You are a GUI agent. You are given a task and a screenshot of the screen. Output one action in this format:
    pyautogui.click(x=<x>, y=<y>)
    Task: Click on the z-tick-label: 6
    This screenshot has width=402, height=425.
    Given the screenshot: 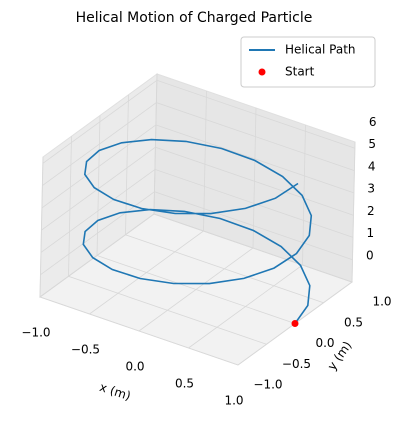 What is the action you would take?
    pyautogui.click(x=373, y=122)
    